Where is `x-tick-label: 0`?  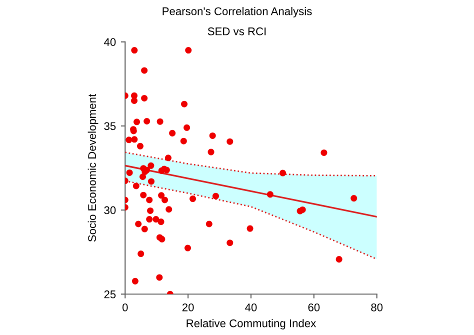 x-tick-label: 0 is located at coordinates (125, 307).